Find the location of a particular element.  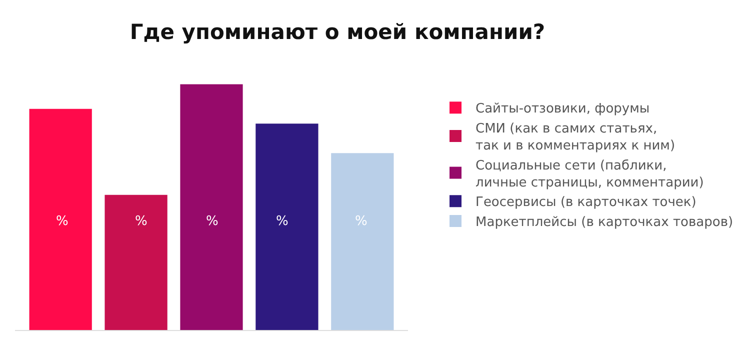

legend-label: Социальные сети (паблики, личные страницы, комментарии) is located at coordinates (590, 174).